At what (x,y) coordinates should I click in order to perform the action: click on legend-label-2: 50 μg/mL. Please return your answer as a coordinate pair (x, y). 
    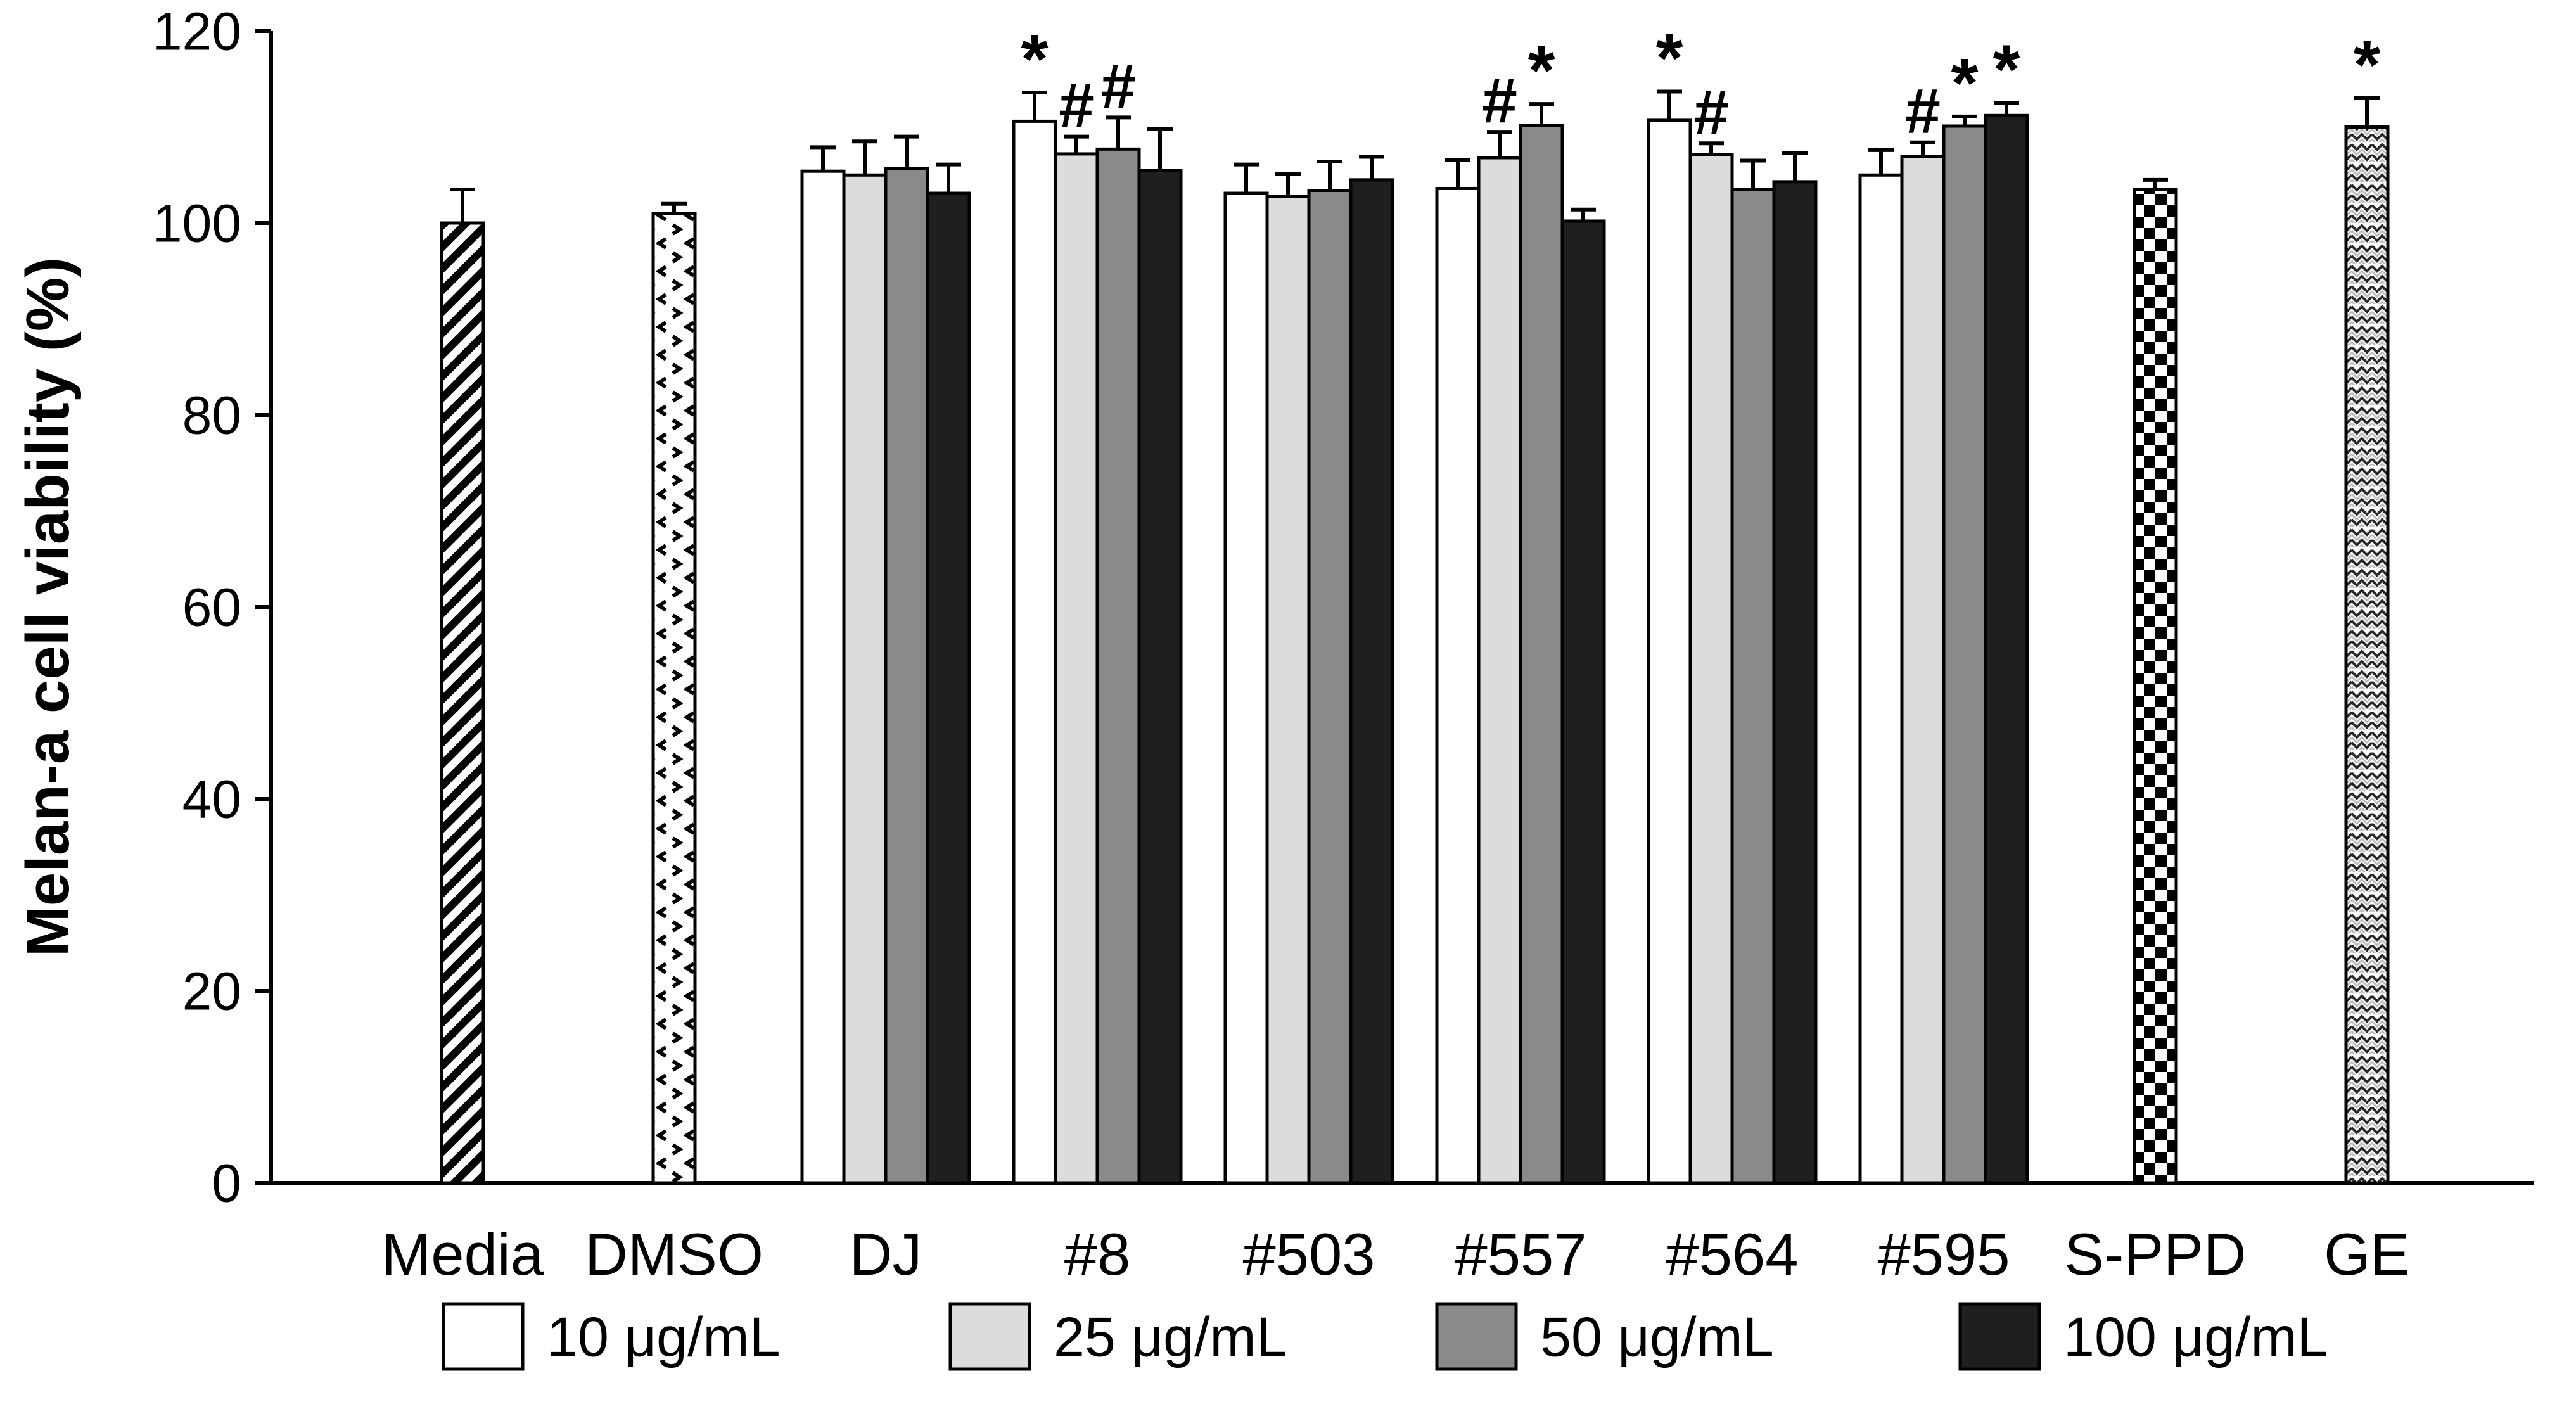
    Looking at the image, I should click on (1657, 1336).